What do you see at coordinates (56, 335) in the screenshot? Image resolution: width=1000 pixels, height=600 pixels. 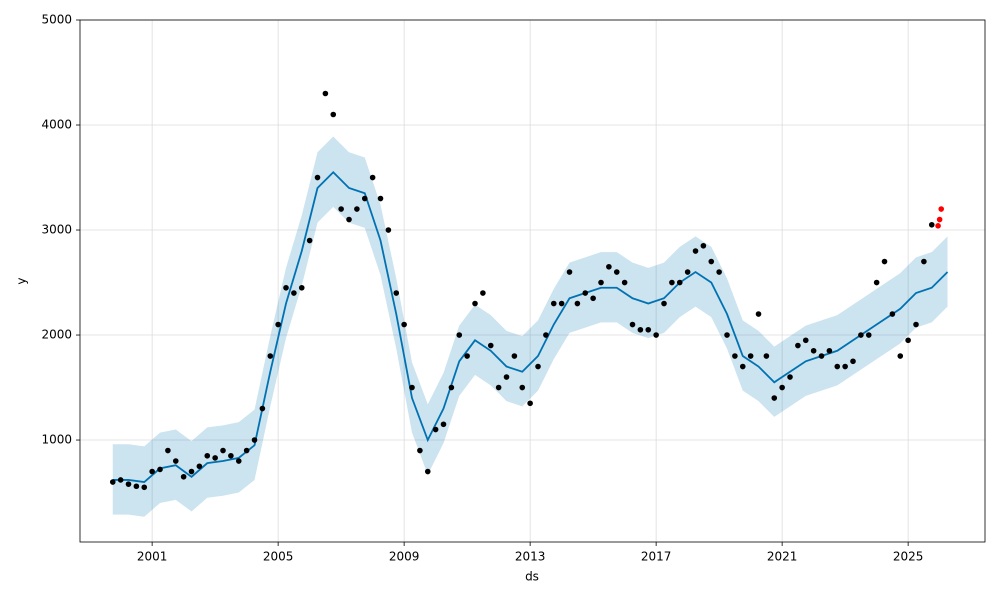 I see `y-tick-label: 2000` at bounding box center [56, 335].